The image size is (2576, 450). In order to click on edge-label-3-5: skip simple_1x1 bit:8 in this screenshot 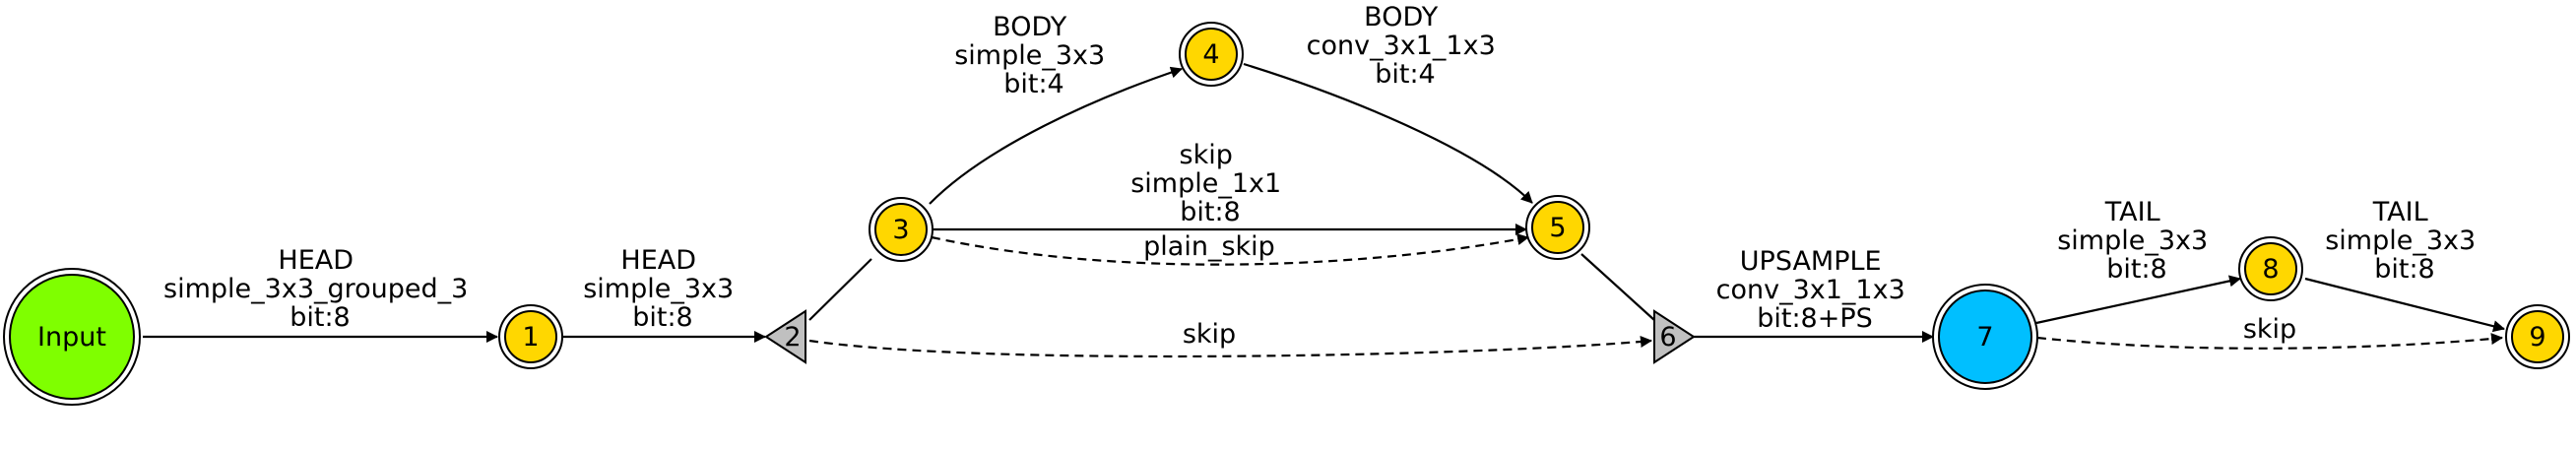, I will do `click(1210, 183)`.